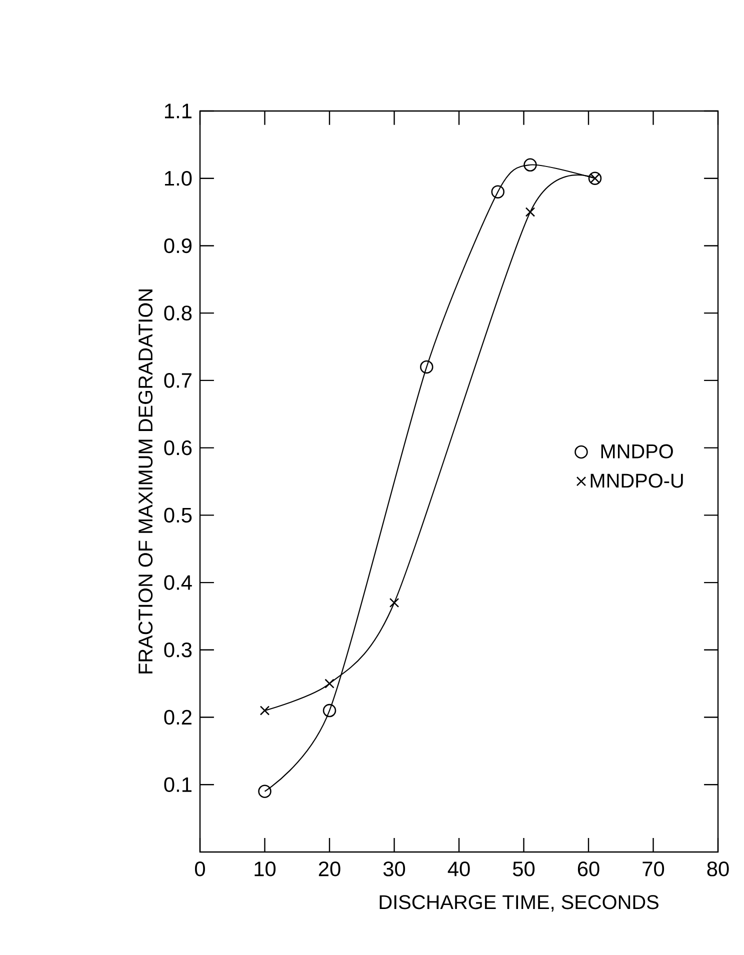  I want to click on x-tick-label: 50, so click(523, 868).